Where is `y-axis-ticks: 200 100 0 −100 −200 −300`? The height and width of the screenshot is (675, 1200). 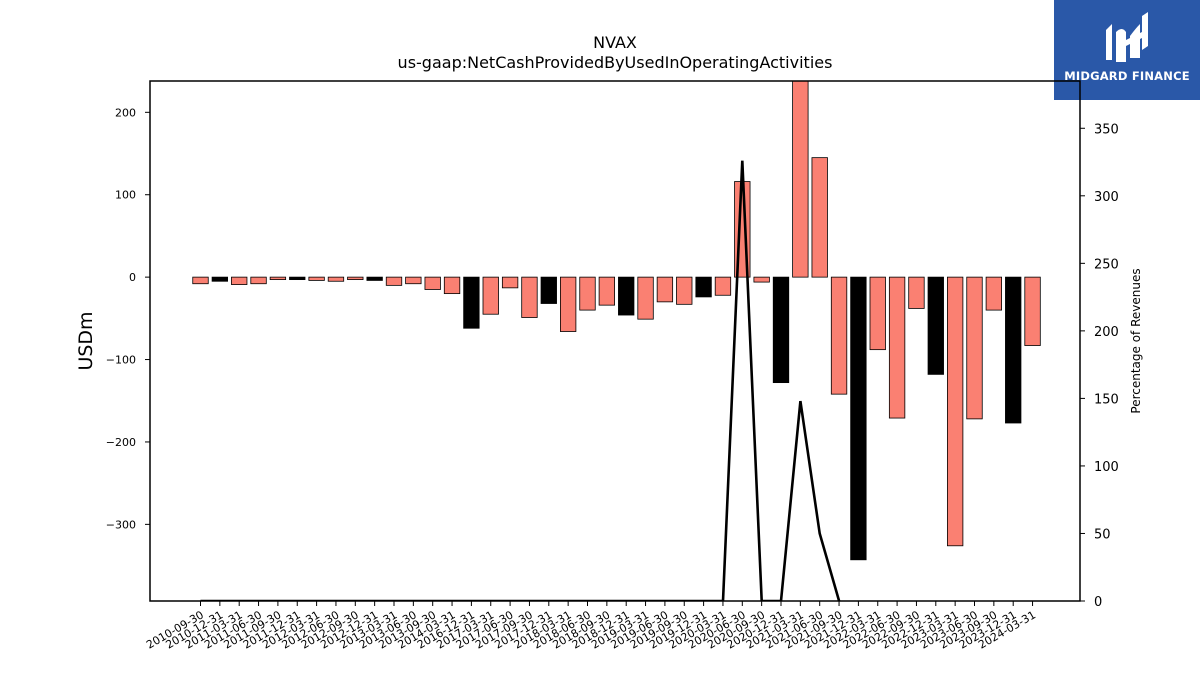
y-axis-ticks: 200 100 0 −100 −200 −300 is located at coordinates (128, 318).